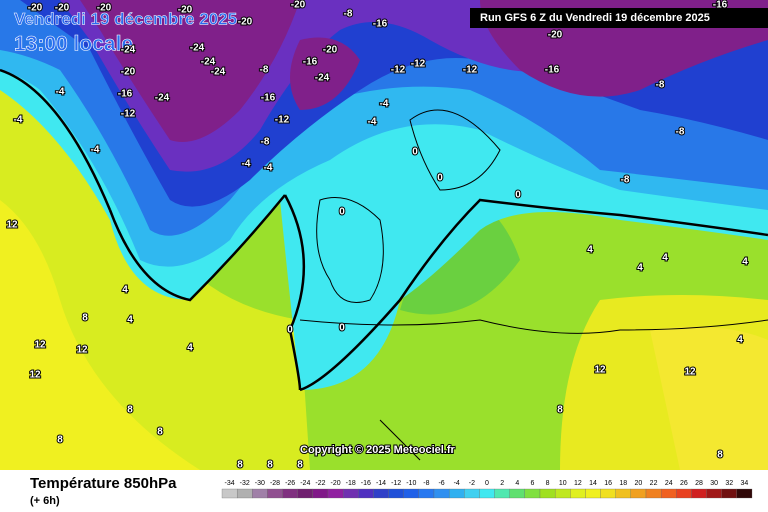 This screenshot has width=768, height=512. I want to click on scale-label: -16, so click(366, 483).